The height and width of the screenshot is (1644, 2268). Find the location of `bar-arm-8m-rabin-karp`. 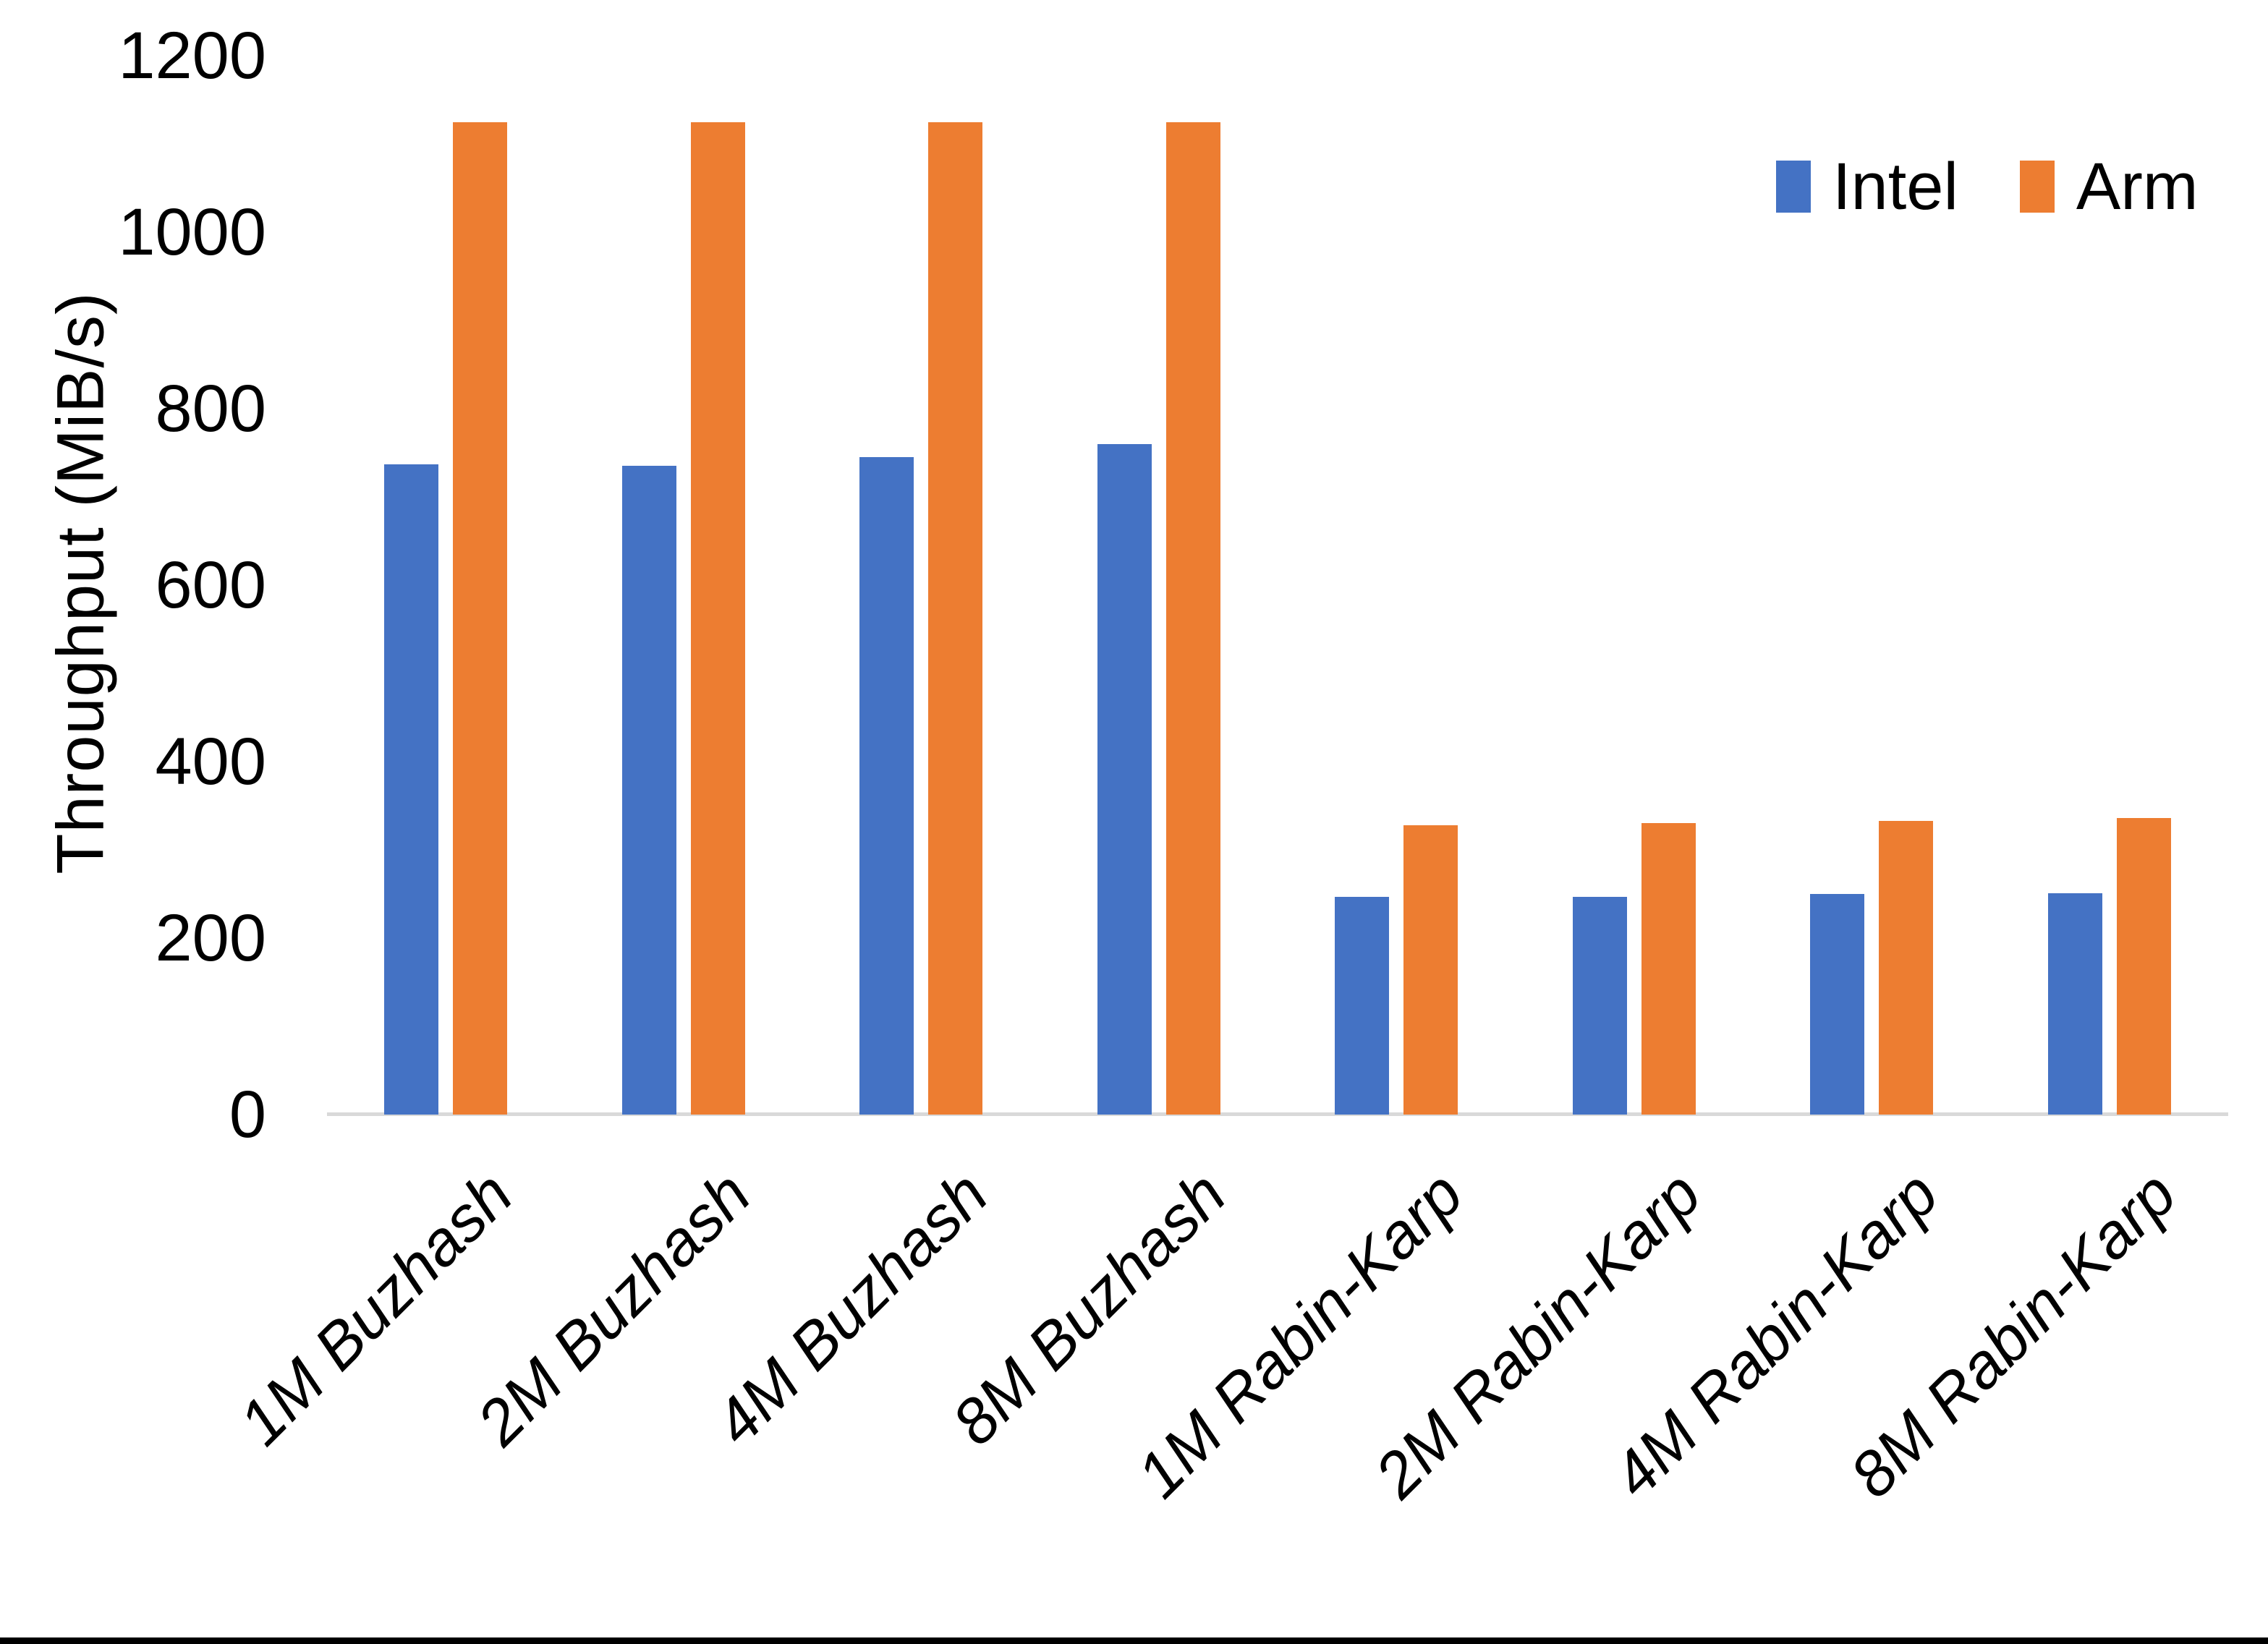

bar-arm-8m-rabin-karp is located at coordinates (2143, 966).